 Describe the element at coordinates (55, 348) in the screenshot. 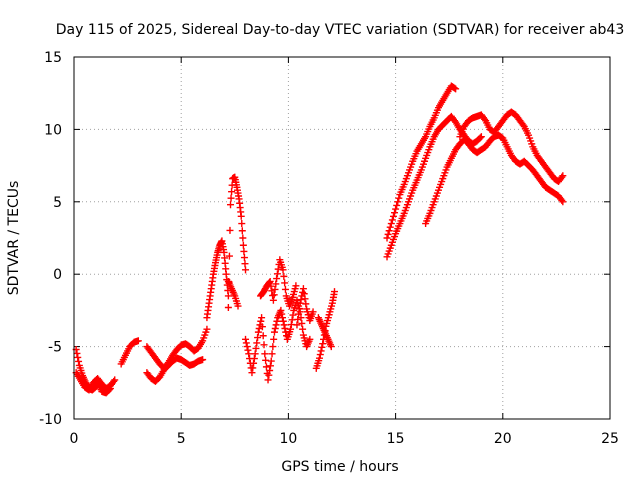

I see `y-tick-label: -5` at that location.